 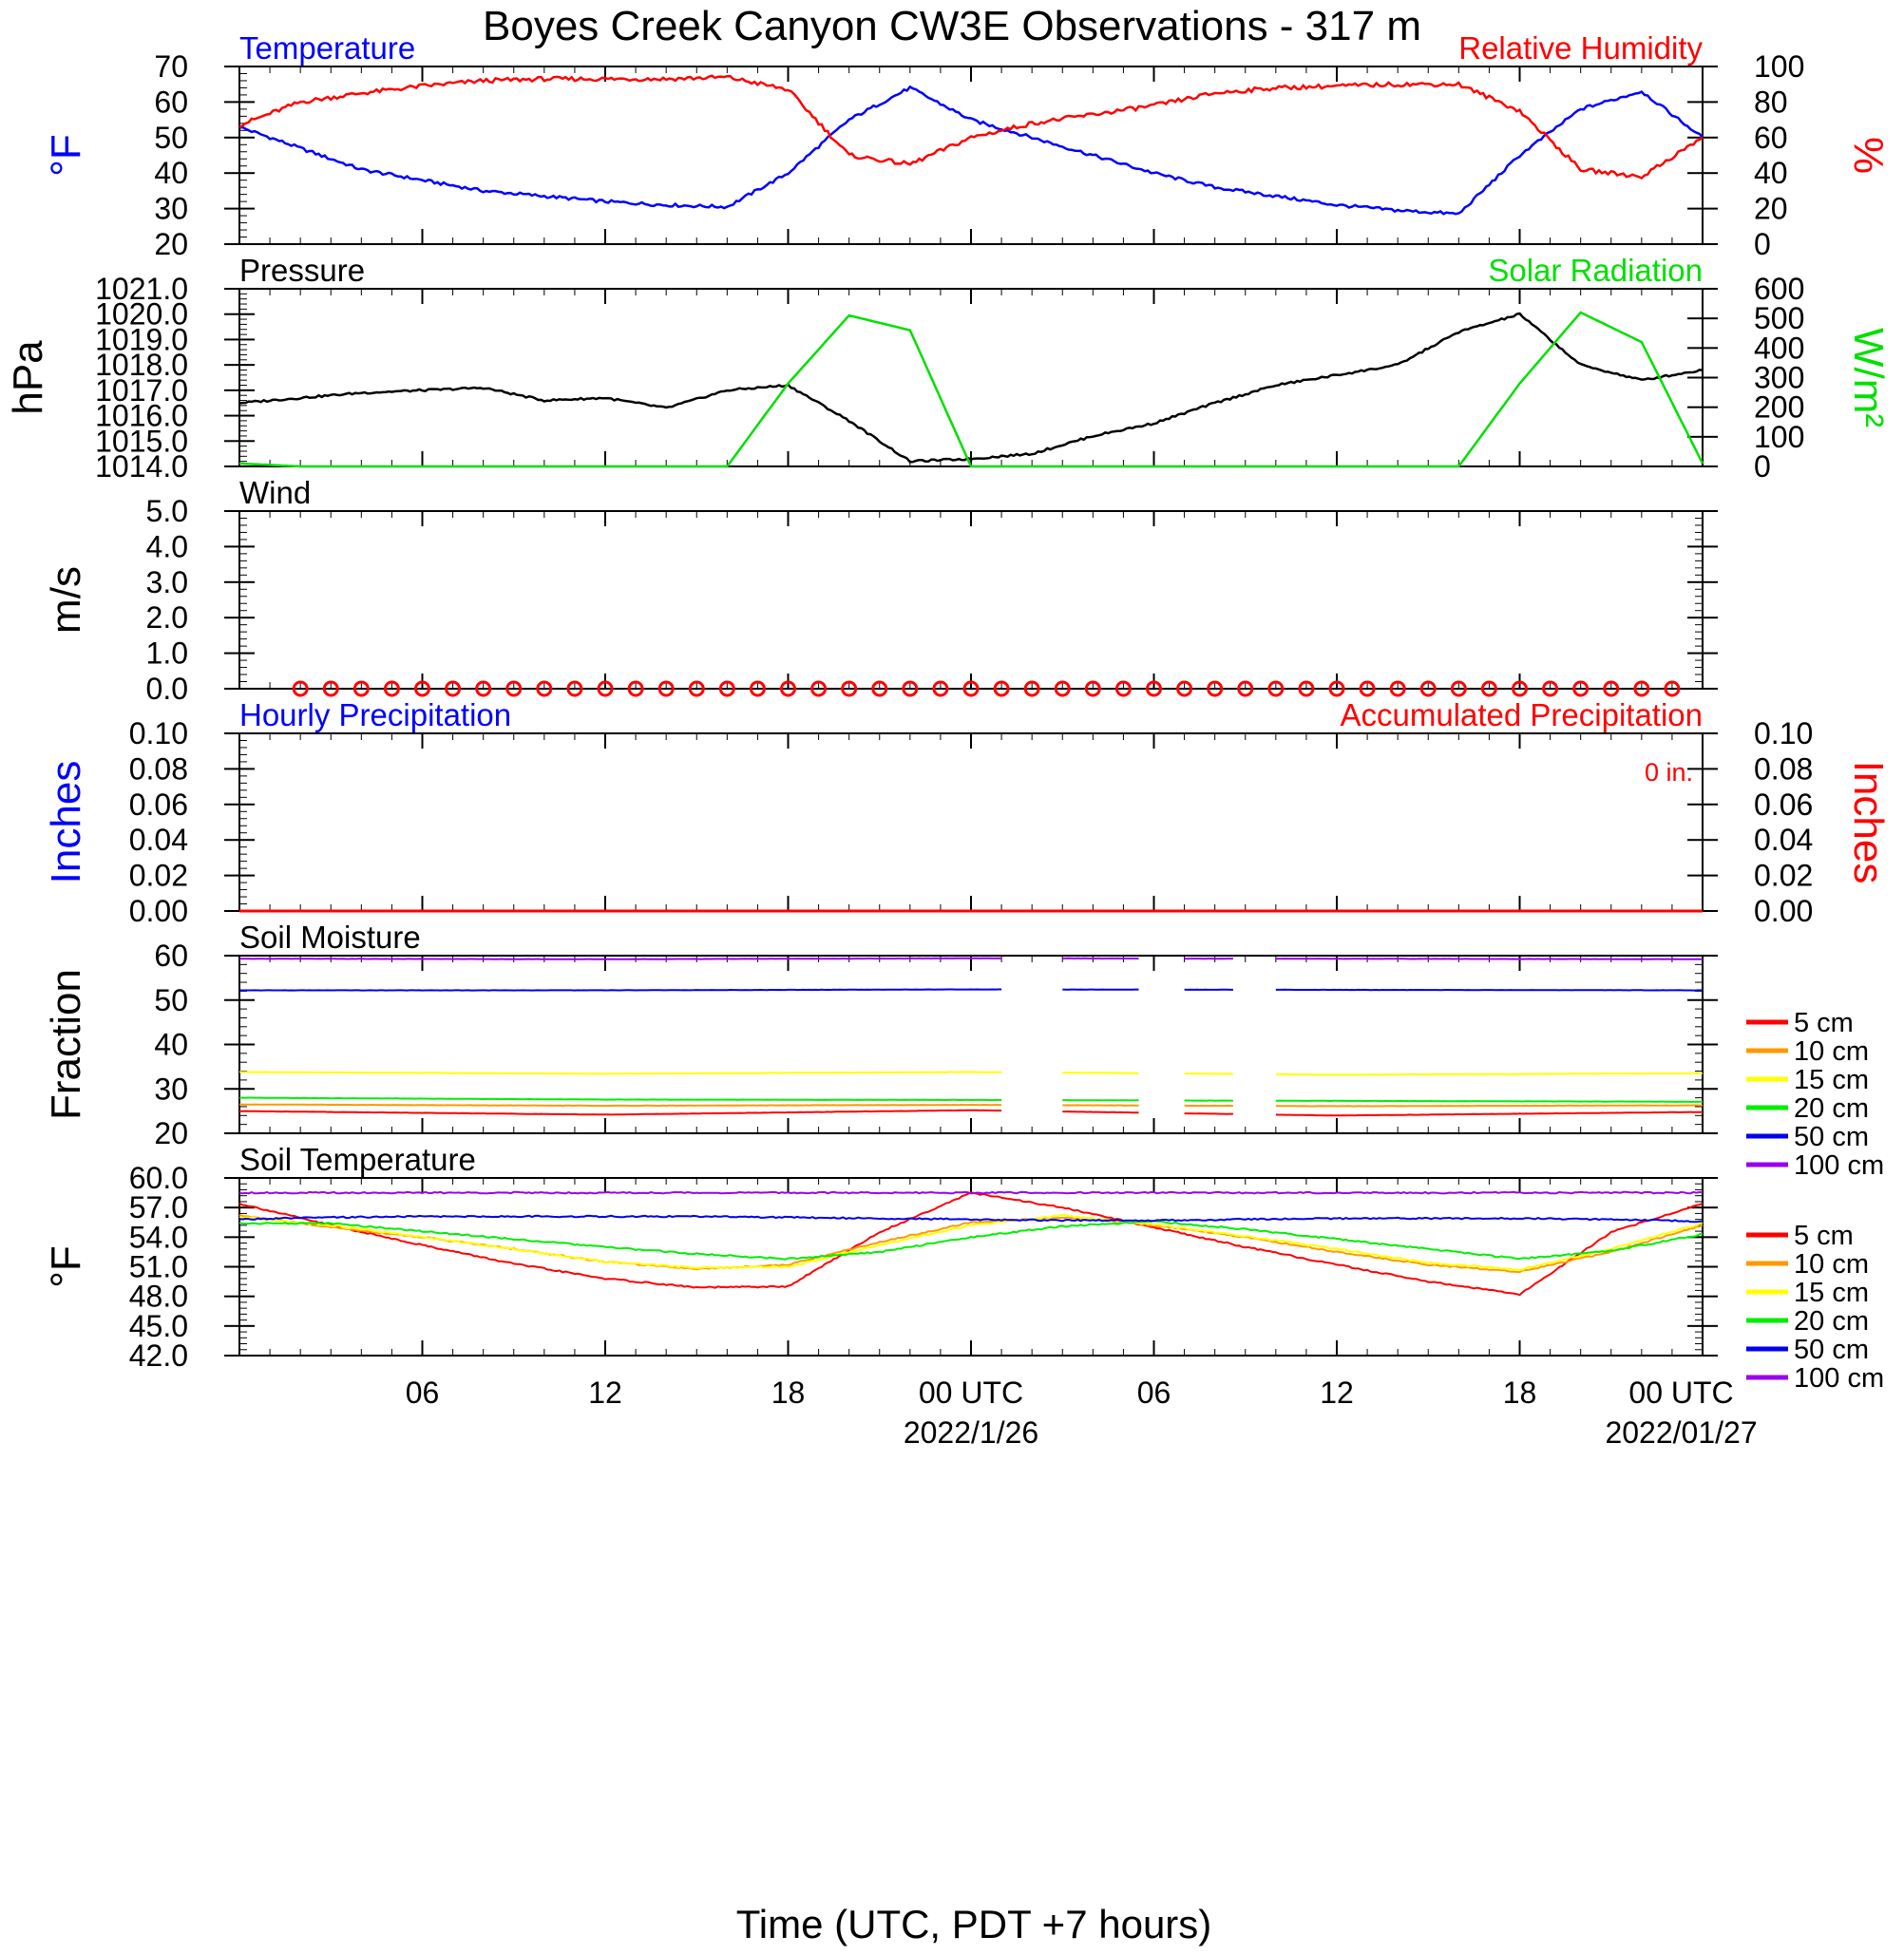 What do you see at coordinates (1522, 714) in the screenshot?
I see `panel-title-right: Accumulated Precipitation` at bounding box center [1522, 714].